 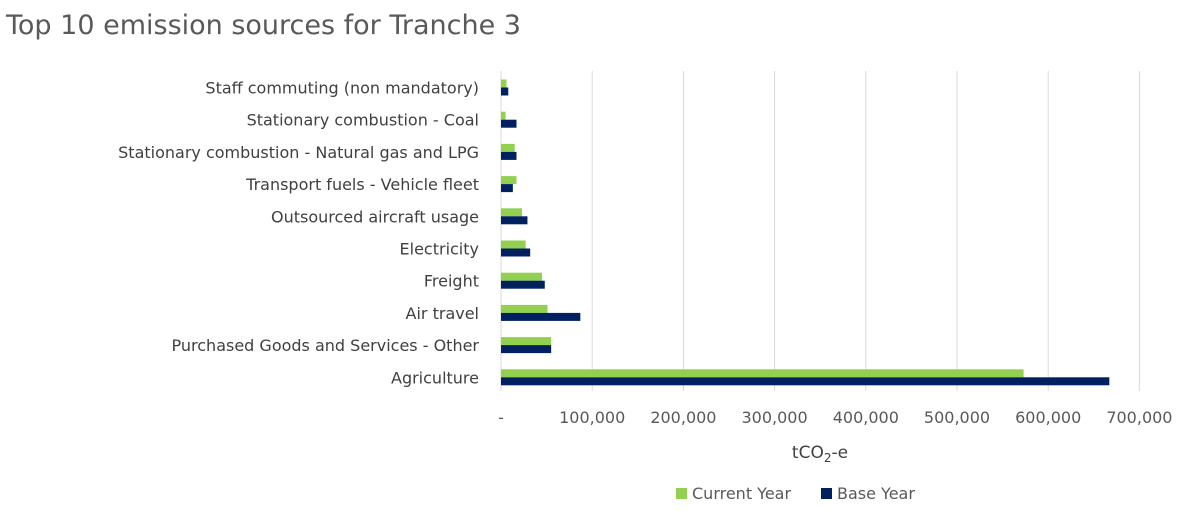 I want to click on legend-label-current-year: Current Year, so click(x=742, y=493).